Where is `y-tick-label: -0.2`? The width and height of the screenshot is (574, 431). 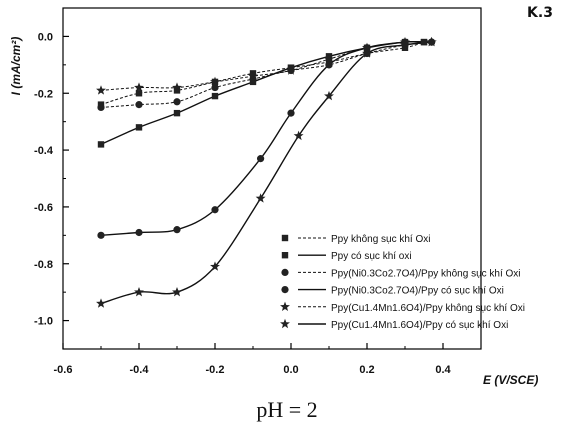 y-tick-label: -0.2 is located at coordinates (43, 94).